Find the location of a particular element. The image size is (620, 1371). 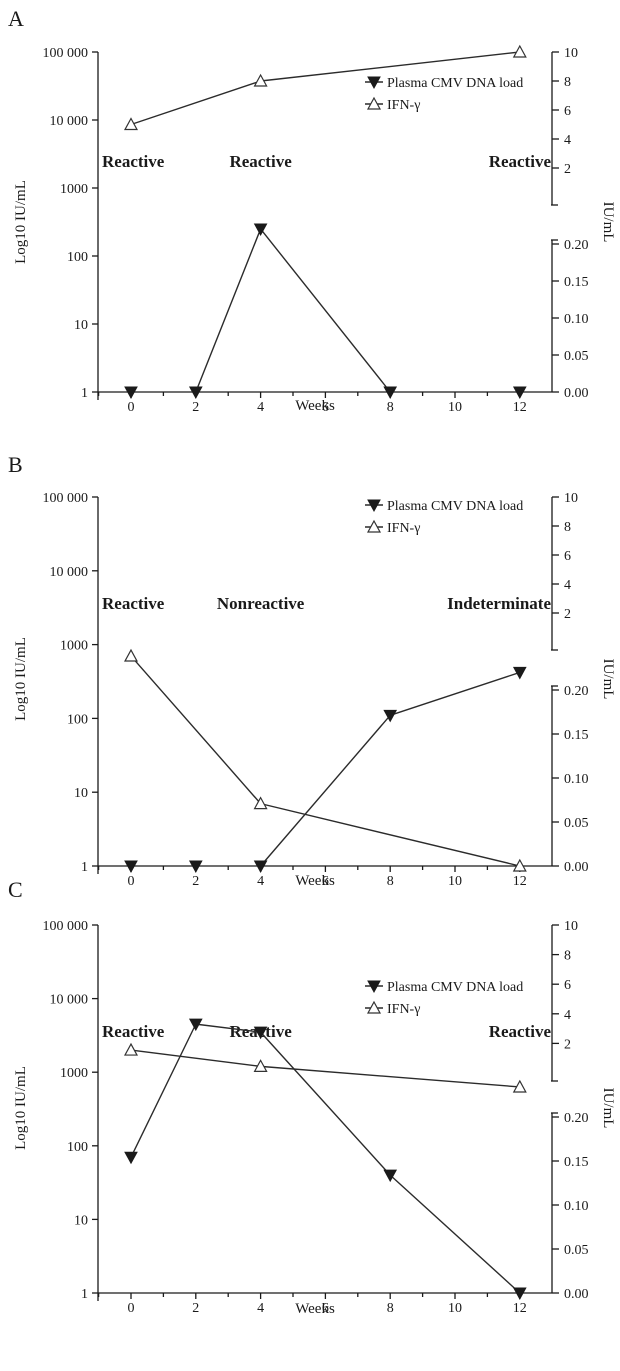

right-upper-axis-tick-label: 4 is located at coordinates (567, 585).